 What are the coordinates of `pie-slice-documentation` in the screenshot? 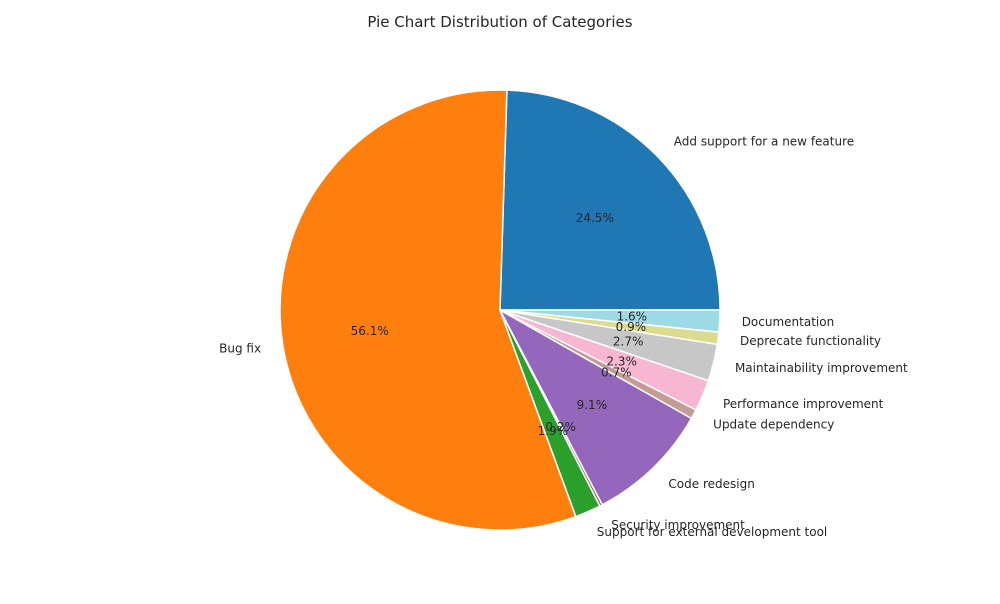 It's located at (610, 321).